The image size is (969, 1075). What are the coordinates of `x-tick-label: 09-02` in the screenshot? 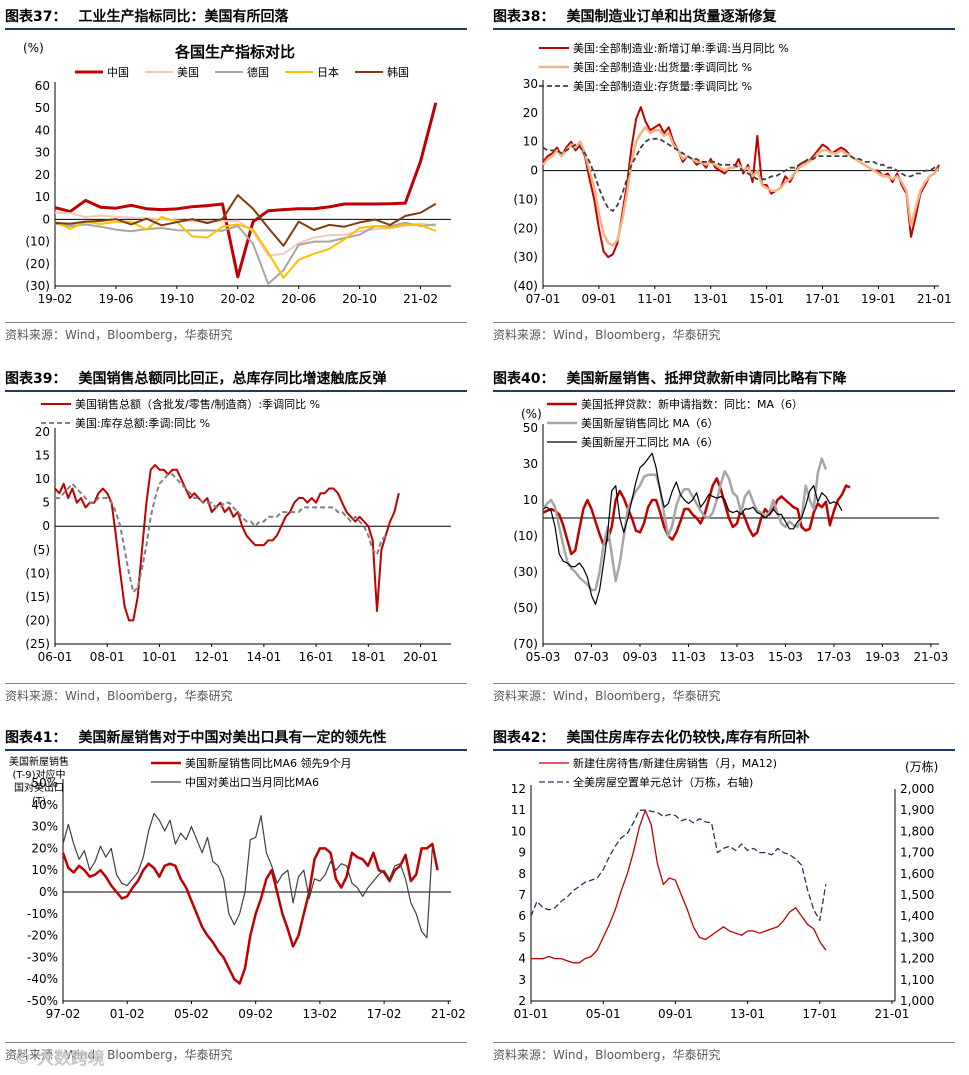 It's located at (255, 1014).